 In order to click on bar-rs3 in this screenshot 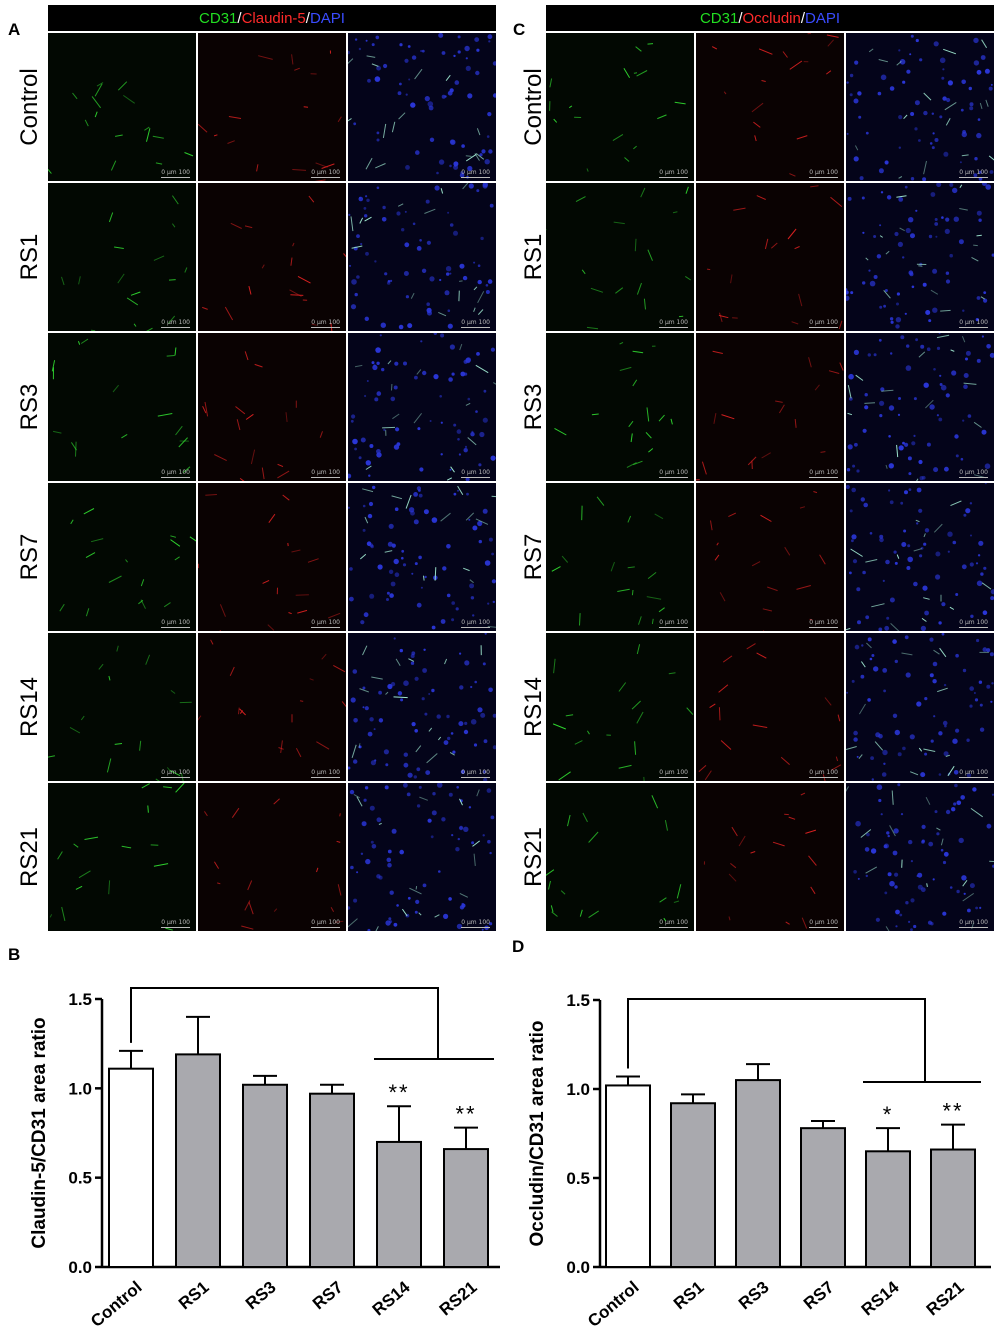, I will do `click(265, 1175)`.